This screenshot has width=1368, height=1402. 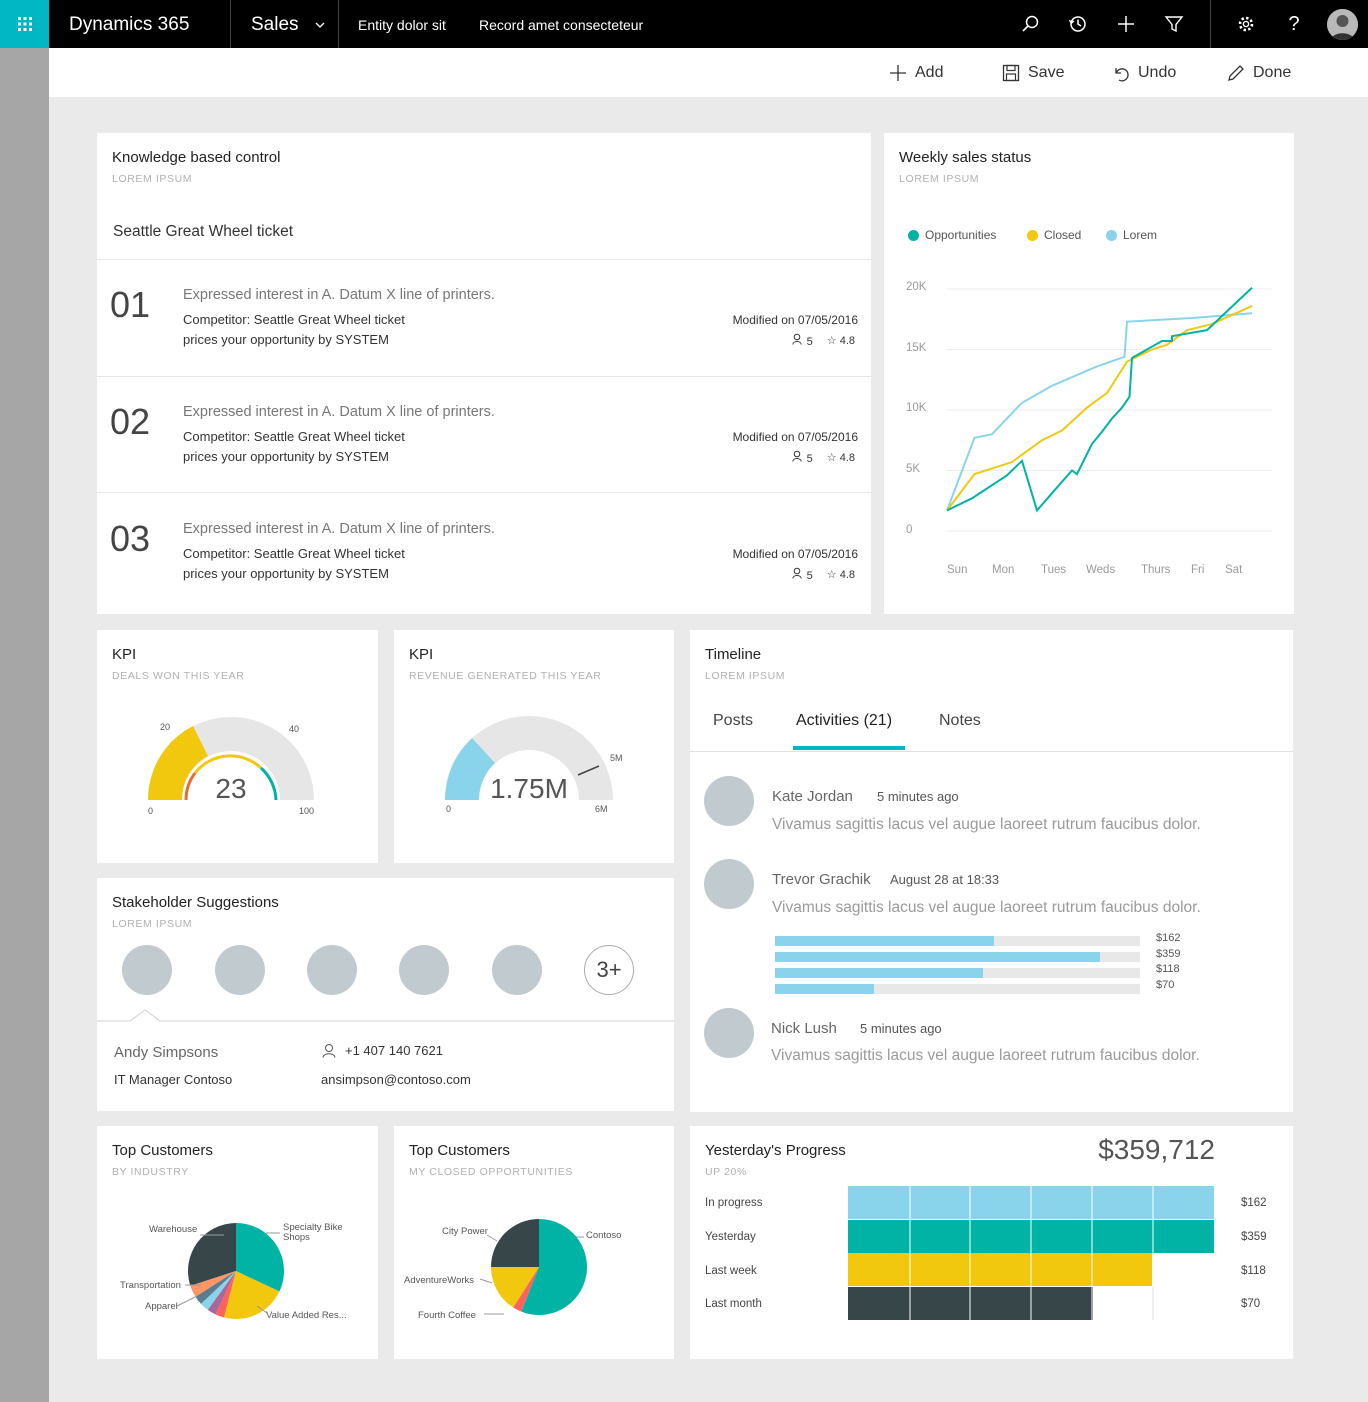 What do you see at coordinates (1078, 24) in the screenshot?
I see `history-button` at bounding box center [1078, 24].